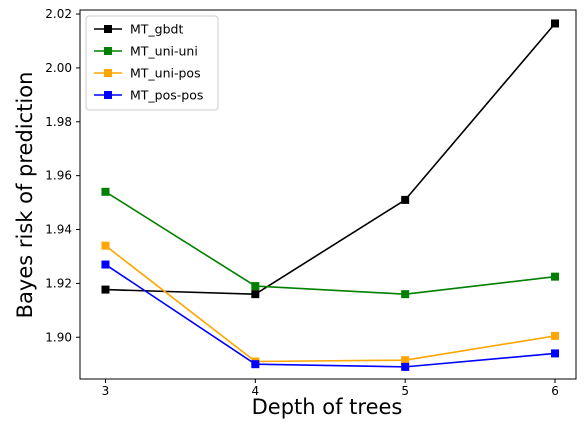 This screenshot has width=585, height=441. What do you see at coordinates (58, 122) in the screenshot?
I see `y-tick-label: 1.98` at bounding box center [58, 122].